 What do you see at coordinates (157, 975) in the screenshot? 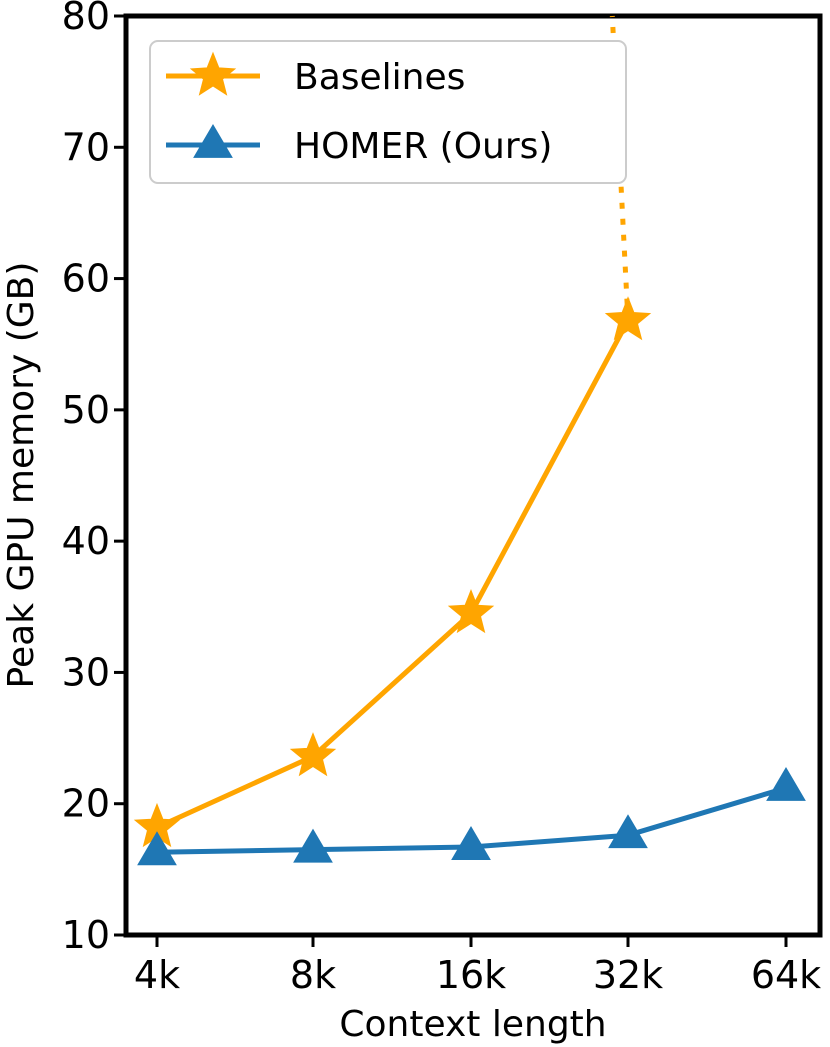
I see `x-tick-label: 4k` at bounding box center [157, 975].